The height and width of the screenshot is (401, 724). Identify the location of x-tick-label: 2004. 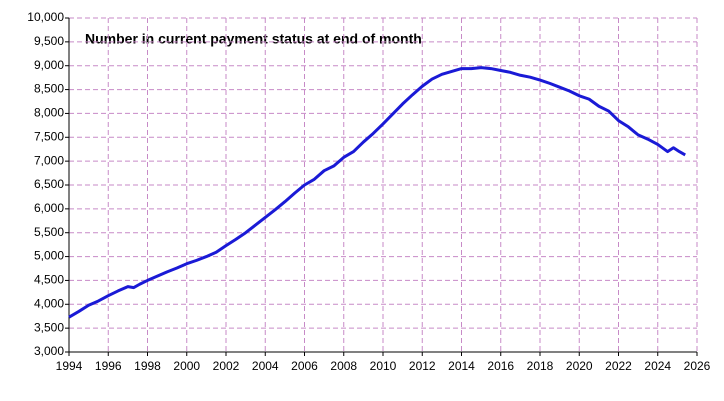
(265, 366).